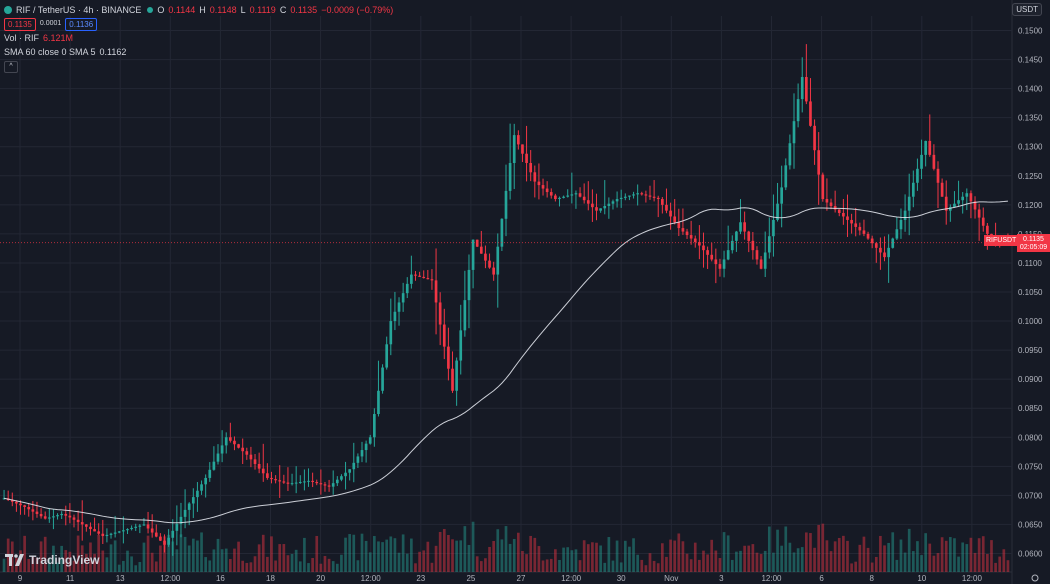 Image resolution: width=1050 pixels, height=584 pixels. What do you see at coordinates (671, 578) in the screenshot?
I see `time-tick-label: Nov` at bounding box center [671, 578].